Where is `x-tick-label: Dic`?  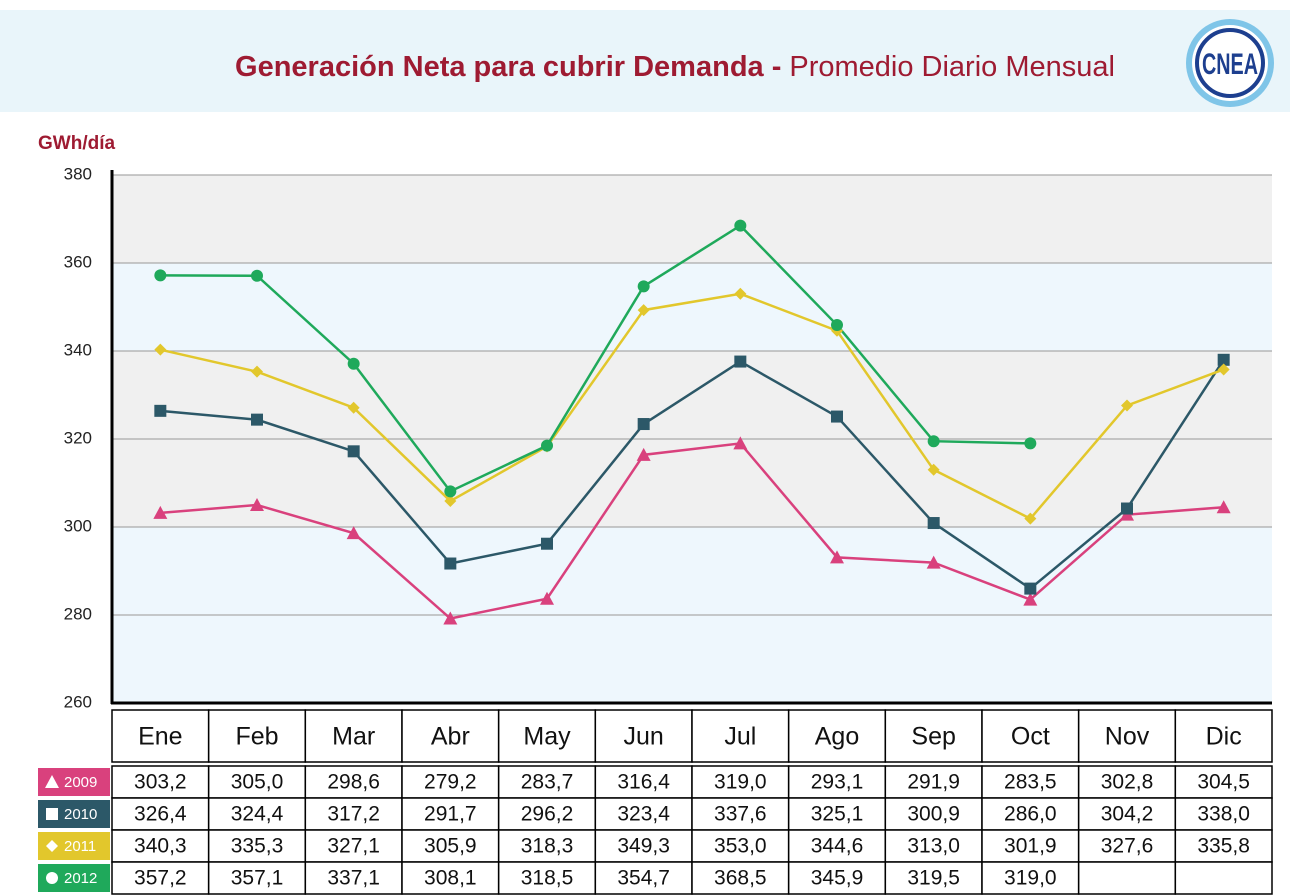
x-tick-label: Dic is located at coordinates (1224, 737).